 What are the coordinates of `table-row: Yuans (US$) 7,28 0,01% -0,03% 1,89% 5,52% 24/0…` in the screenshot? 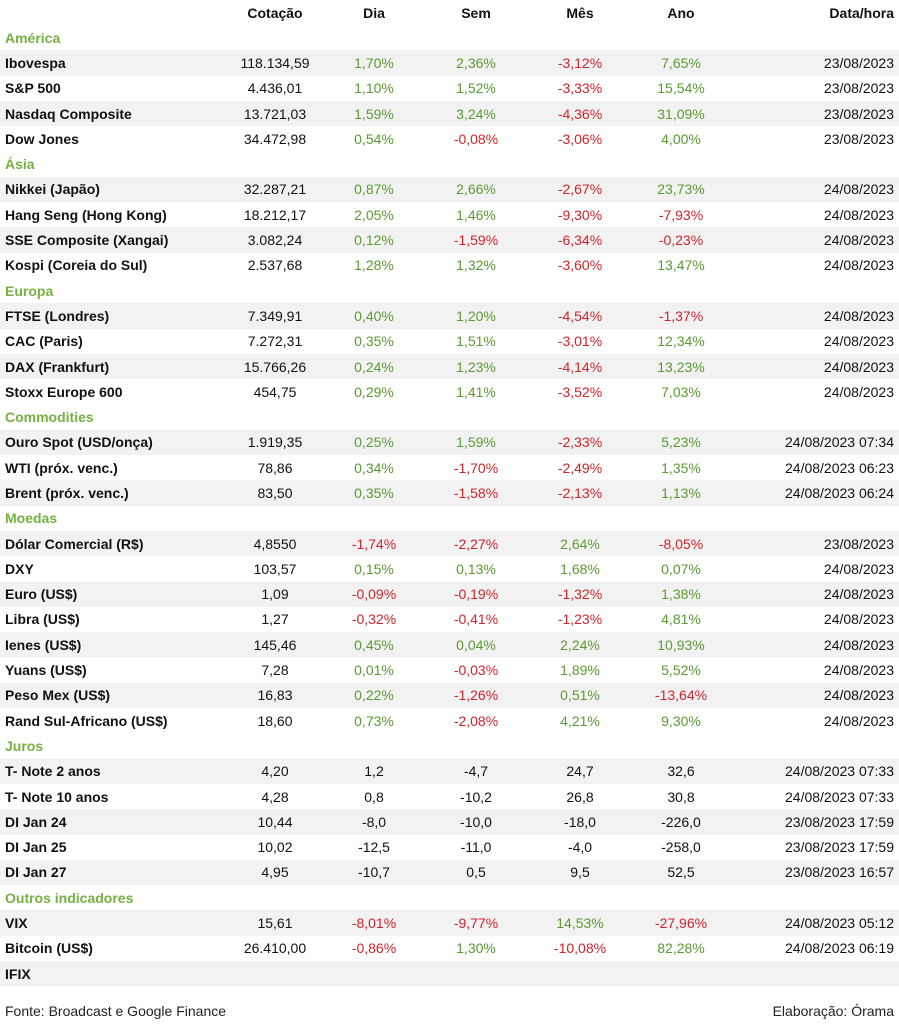 It's located at (449, 669).